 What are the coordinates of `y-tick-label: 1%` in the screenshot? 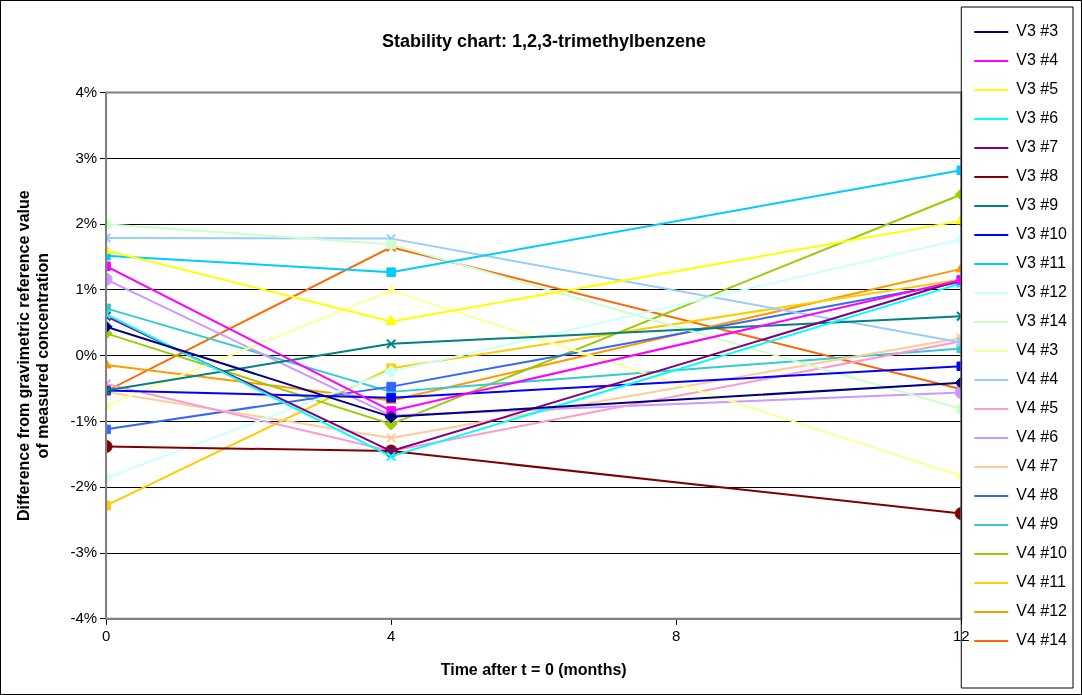 It's located at (86, 289).